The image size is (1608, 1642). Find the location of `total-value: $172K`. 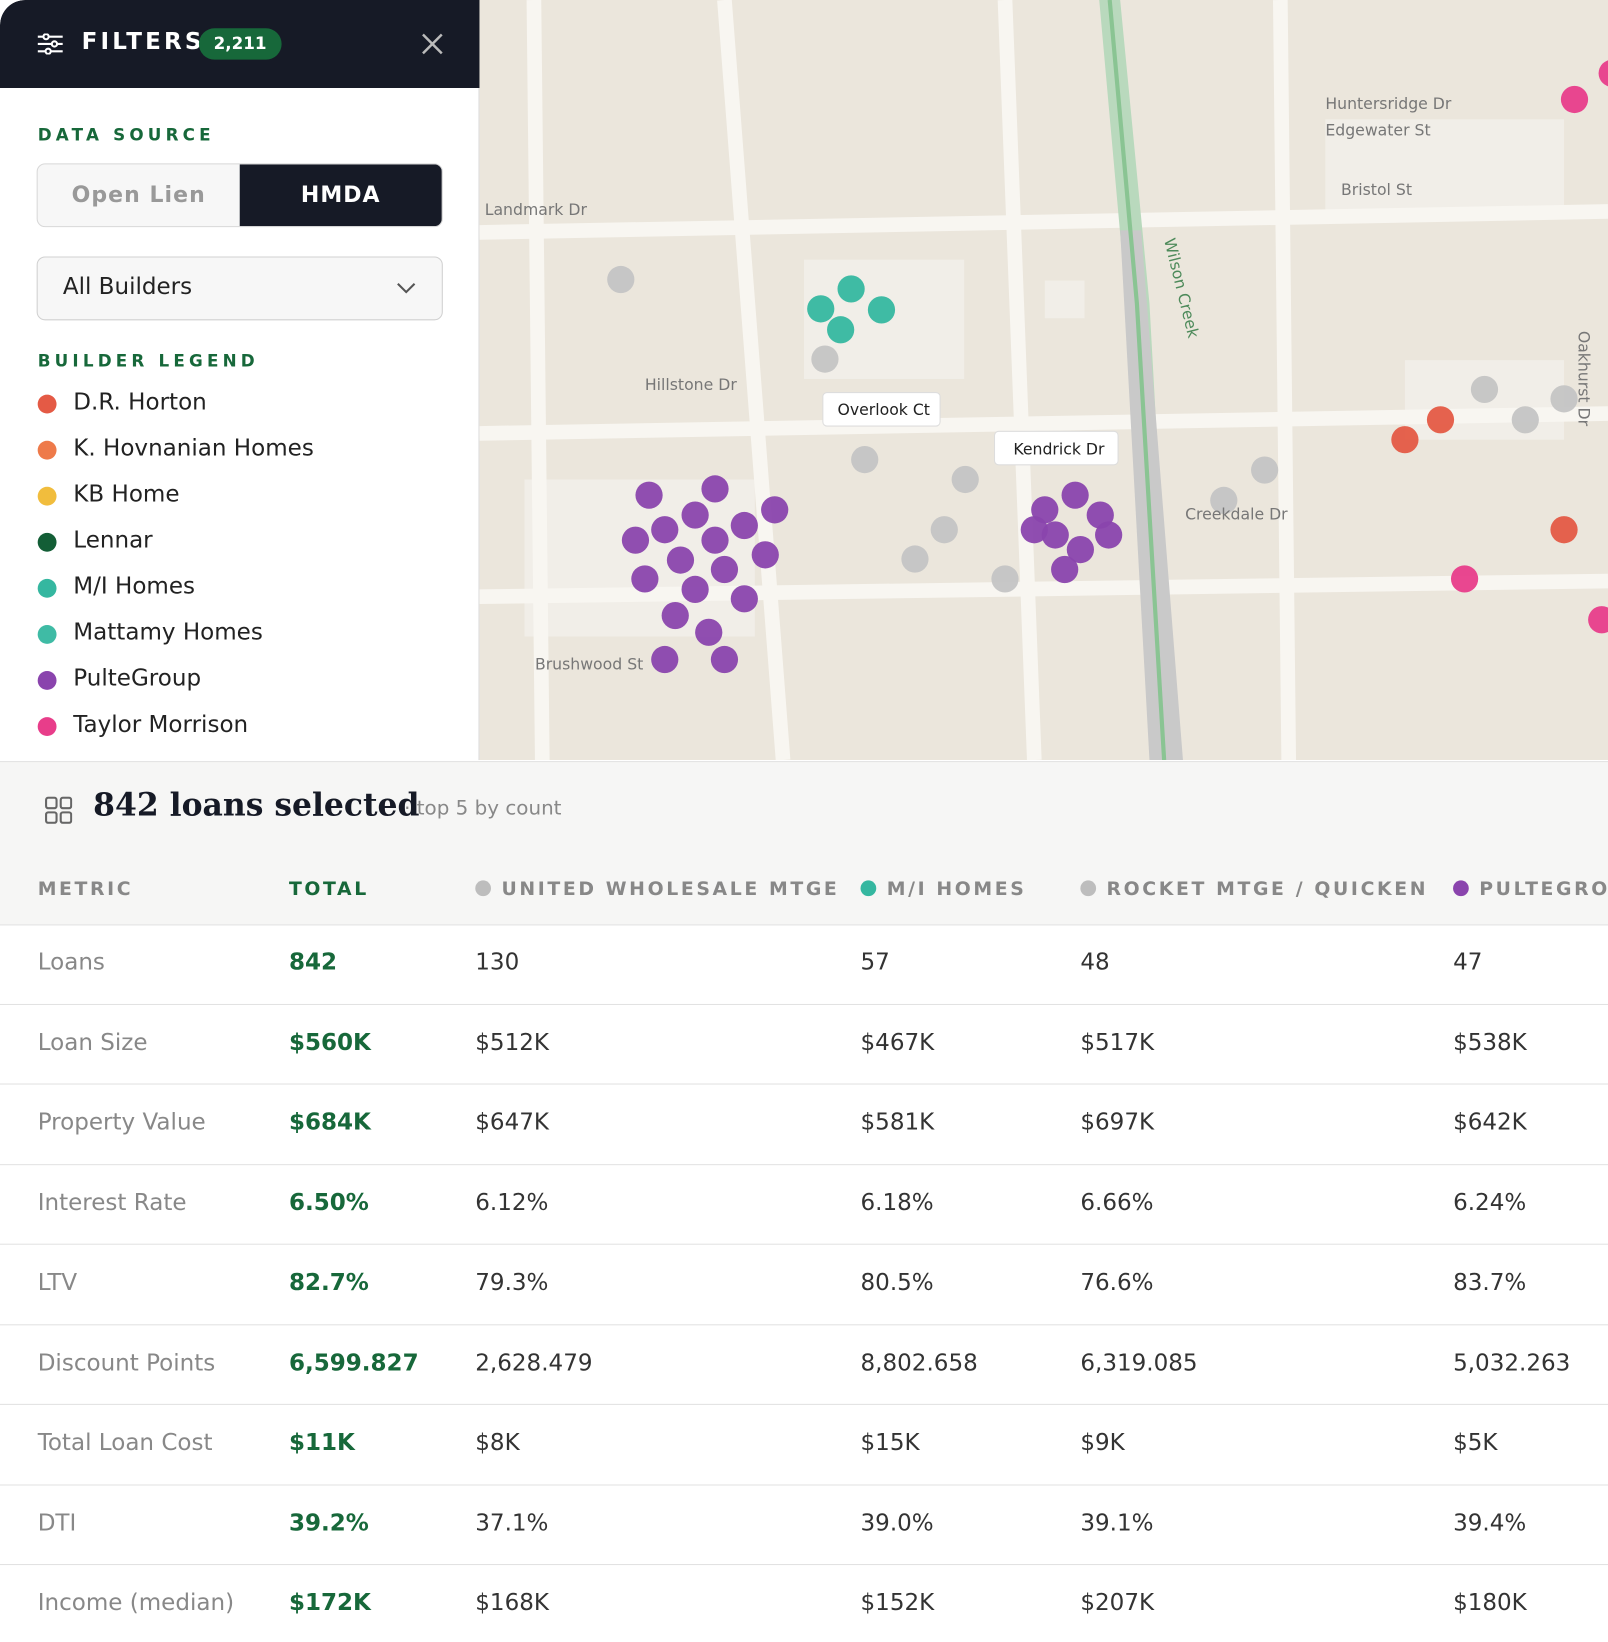

total-value: $172K is located at coordinates (329, 1603).